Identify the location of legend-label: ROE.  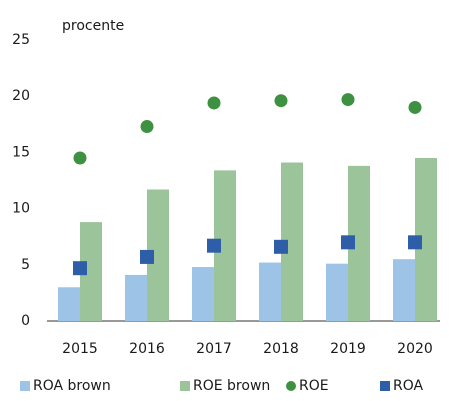
(314, 386).